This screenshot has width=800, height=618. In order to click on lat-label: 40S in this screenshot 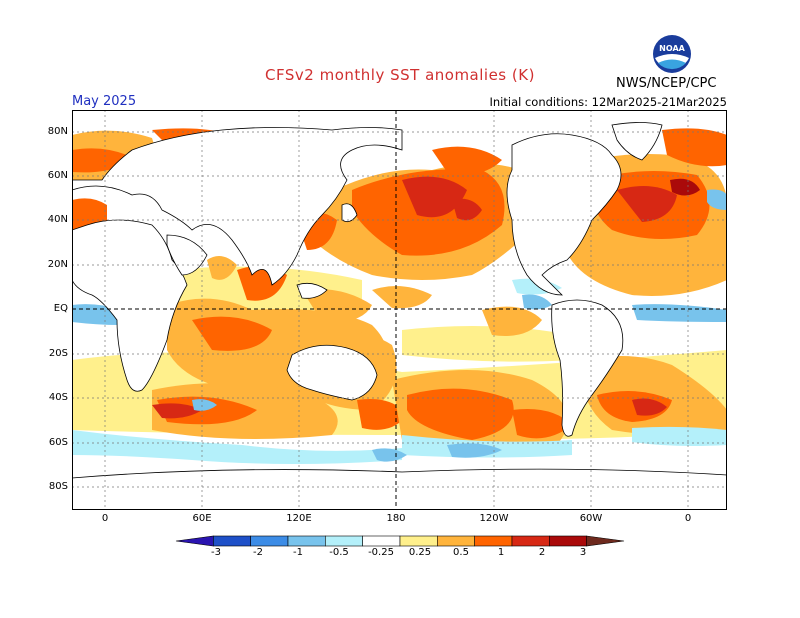, I will do `click(58, 397)`.